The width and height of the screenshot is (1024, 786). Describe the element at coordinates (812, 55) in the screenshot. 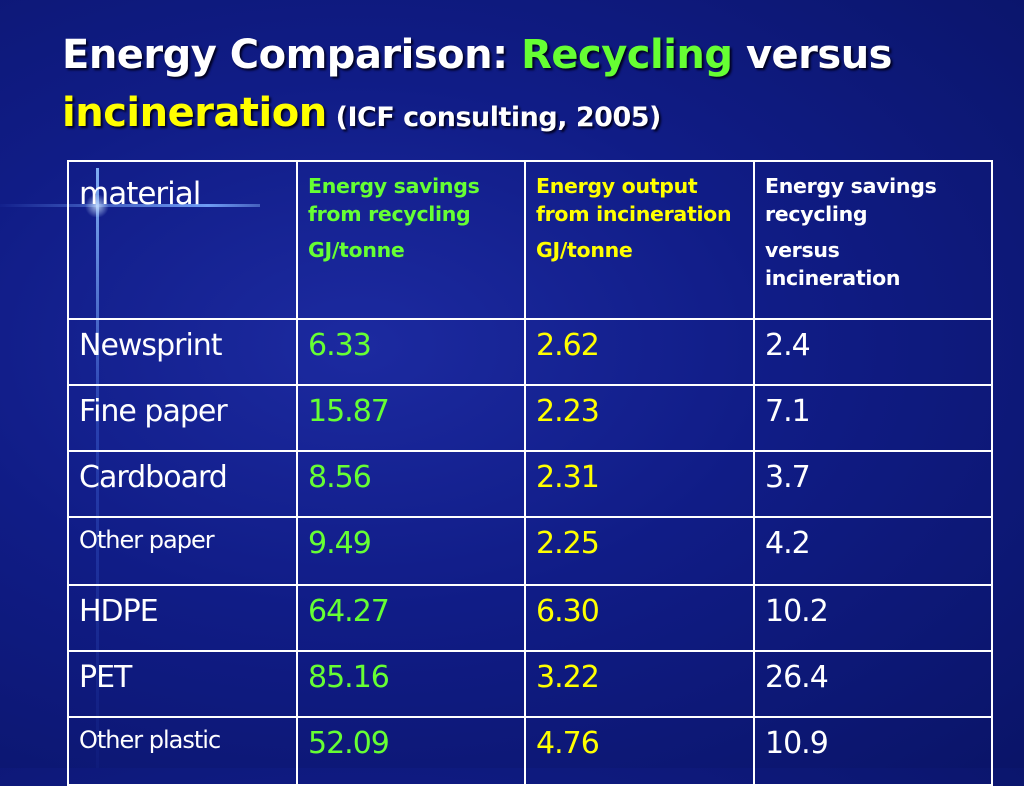

I see `title-part-versus: versus` at that location.